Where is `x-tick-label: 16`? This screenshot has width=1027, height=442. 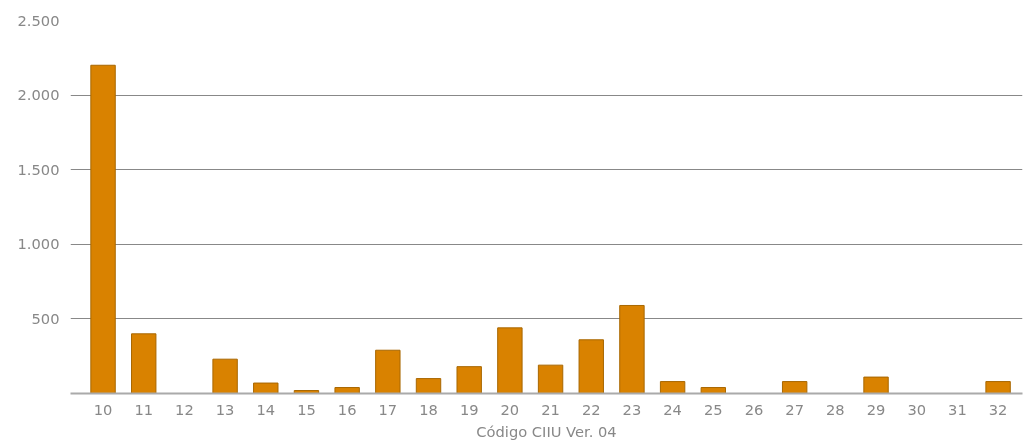 x-tick-label: 16 is located at coordinates (347, 409).